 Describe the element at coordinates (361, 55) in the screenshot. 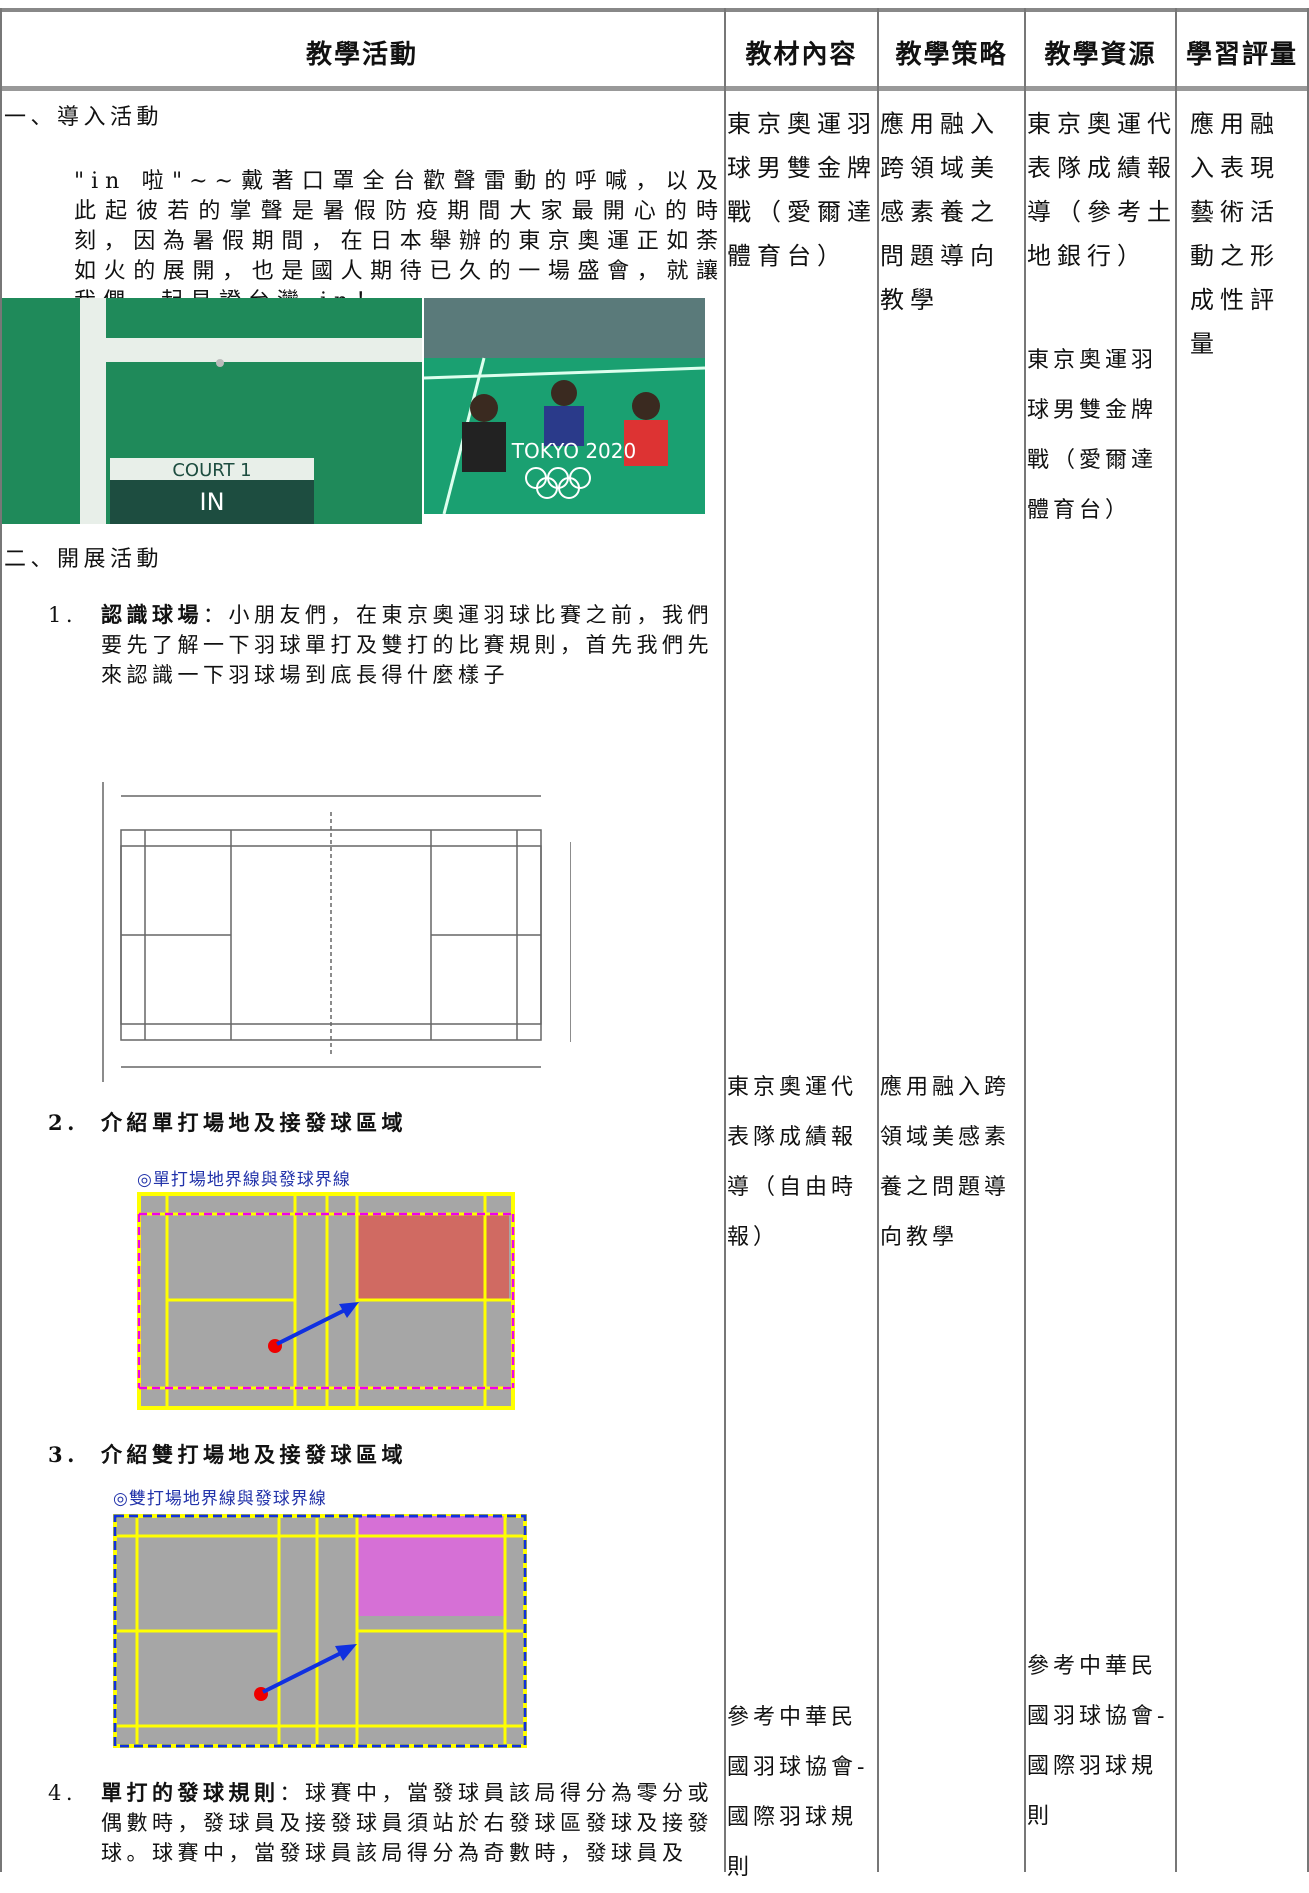

I see `header-cell: 教學活動` at that location.